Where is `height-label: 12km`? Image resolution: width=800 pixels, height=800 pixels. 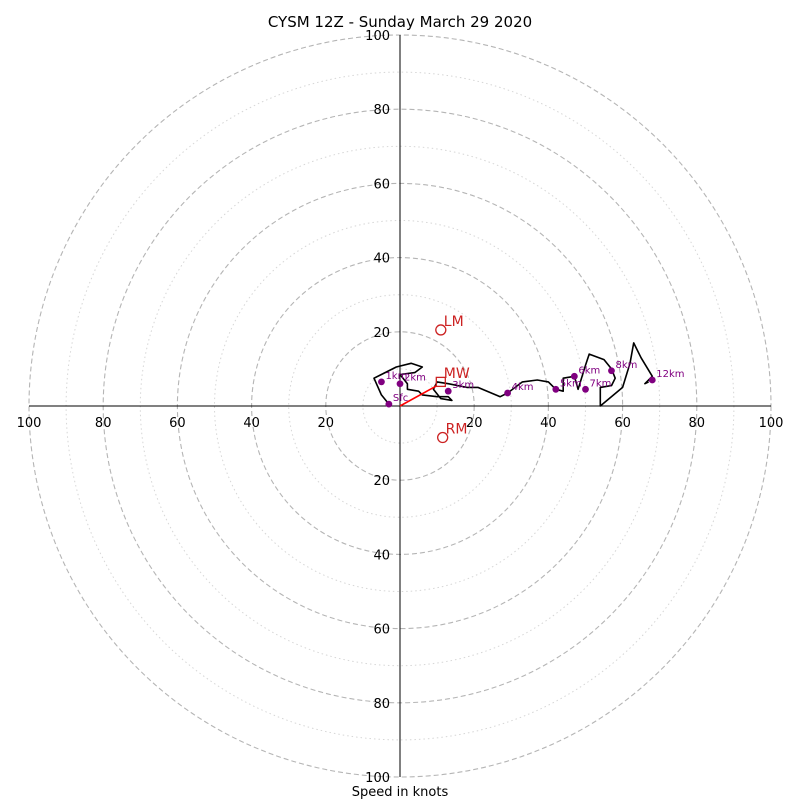
height-label: 12km is located at coordinates (670, 374).